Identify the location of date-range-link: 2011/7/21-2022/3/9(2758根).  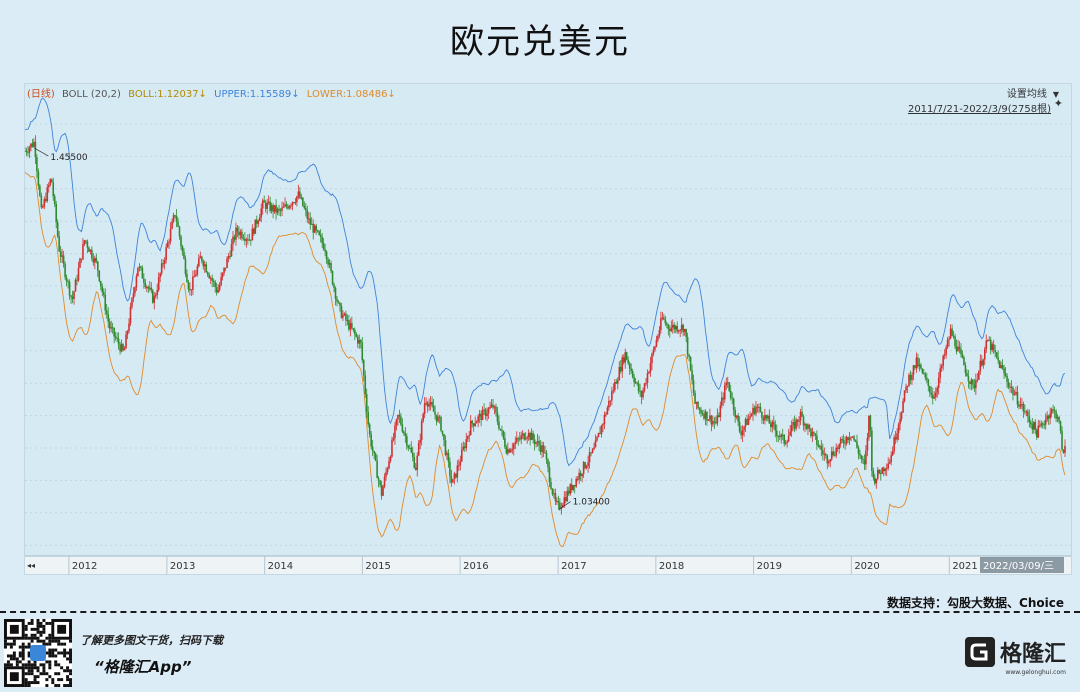
(979, 109).